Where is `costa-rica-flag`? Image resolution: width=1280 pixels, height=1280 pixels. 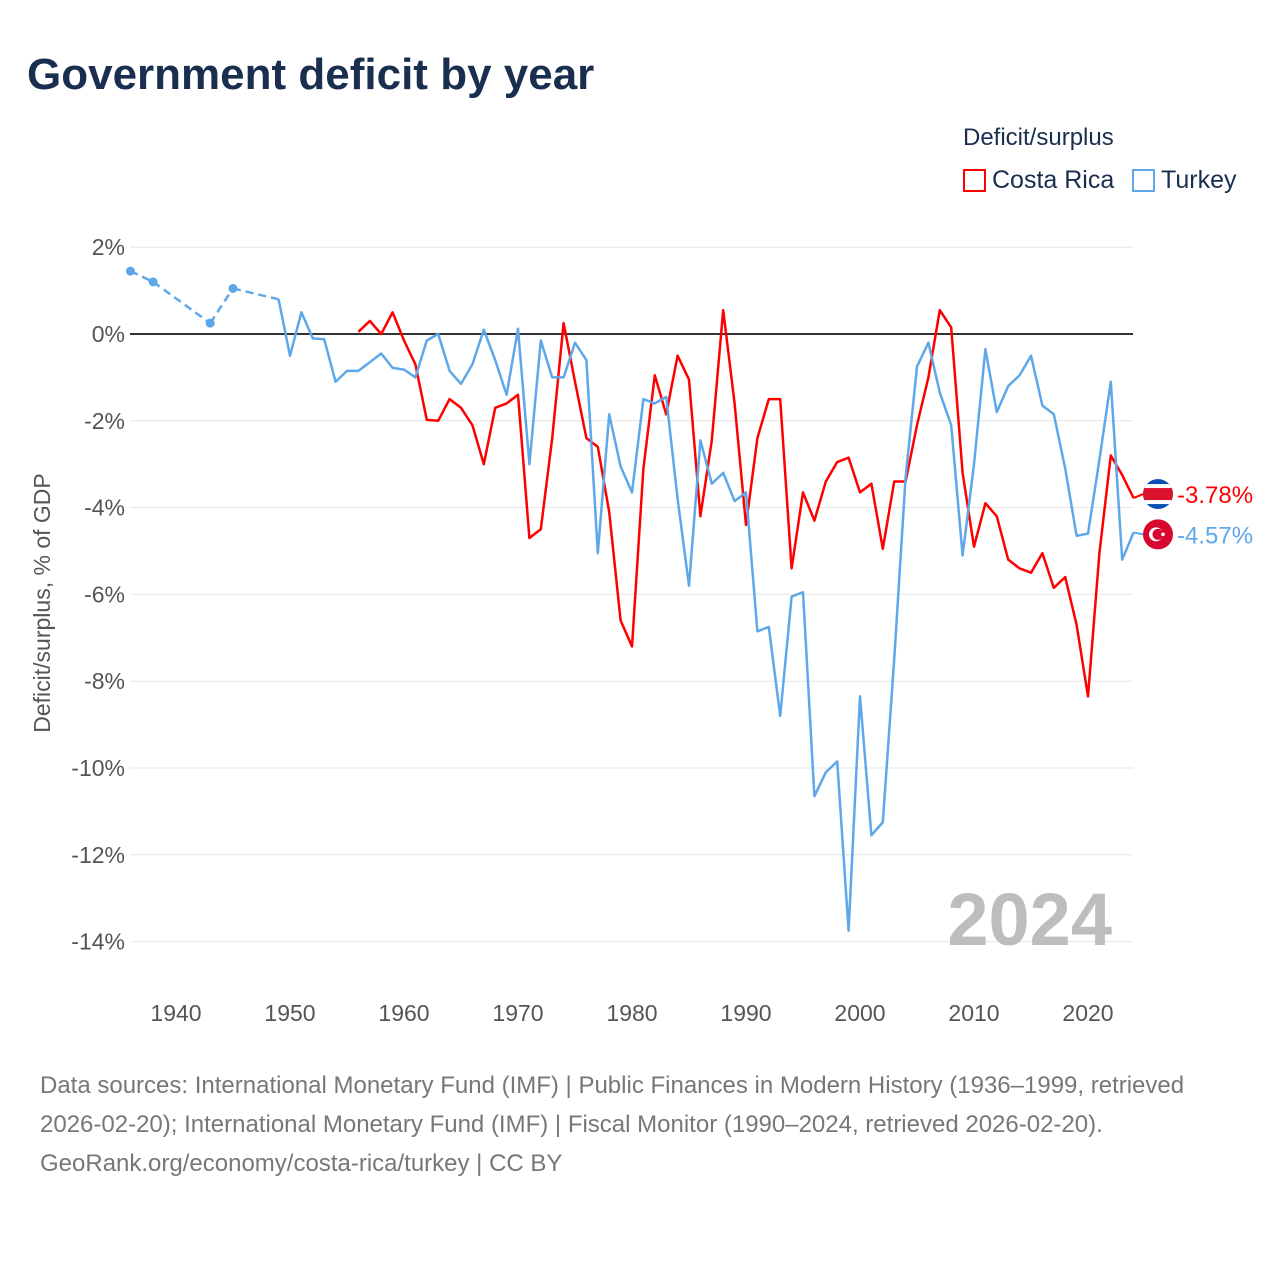 costa-rica-flag is located at coordinates (1158, 494).